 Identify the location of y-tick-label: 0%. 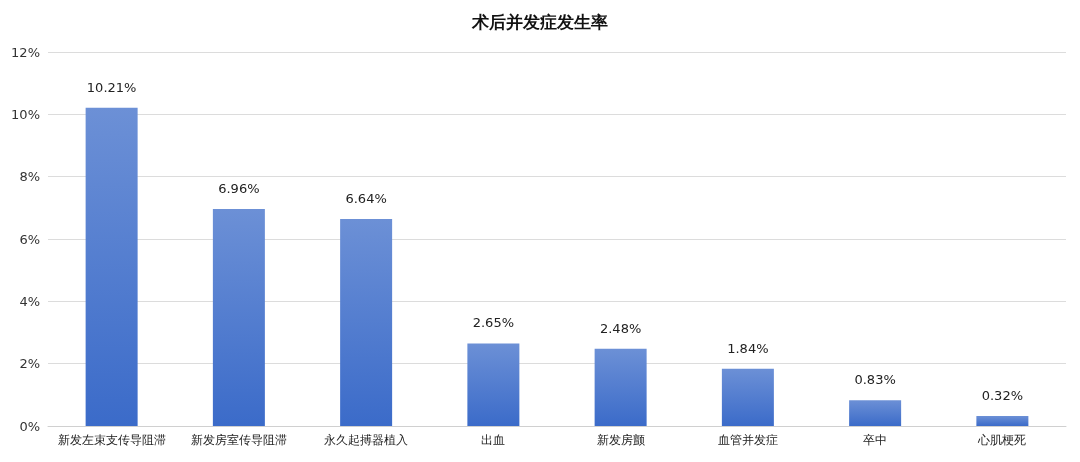
(29, 426).